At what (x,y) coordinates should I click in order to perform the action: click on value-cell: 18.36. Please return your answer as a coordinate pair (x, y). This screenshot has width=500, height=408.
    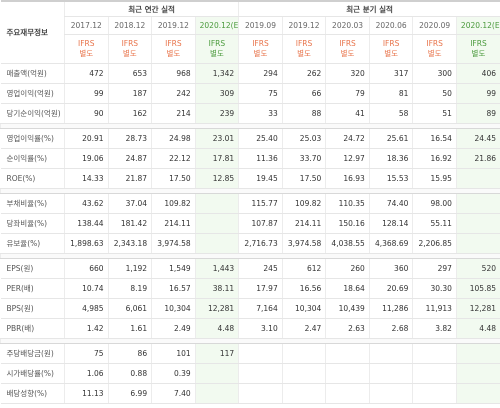
    Looking at the image, I should click on (390, 158).